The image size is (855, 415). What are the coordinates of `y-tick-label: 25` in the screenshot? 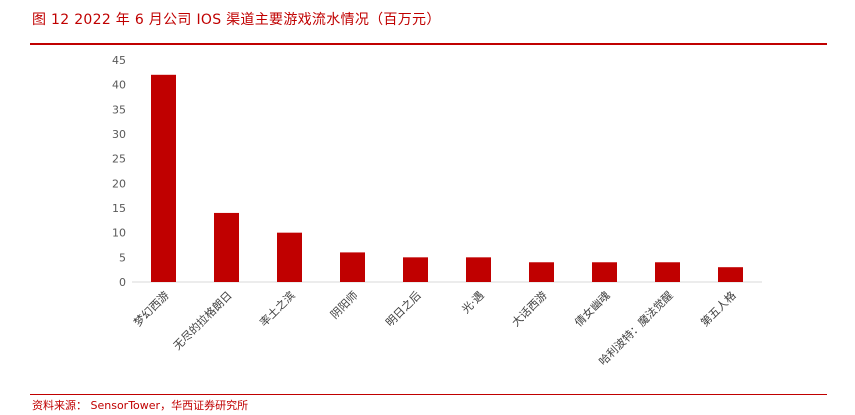 It's located at (119, 159).